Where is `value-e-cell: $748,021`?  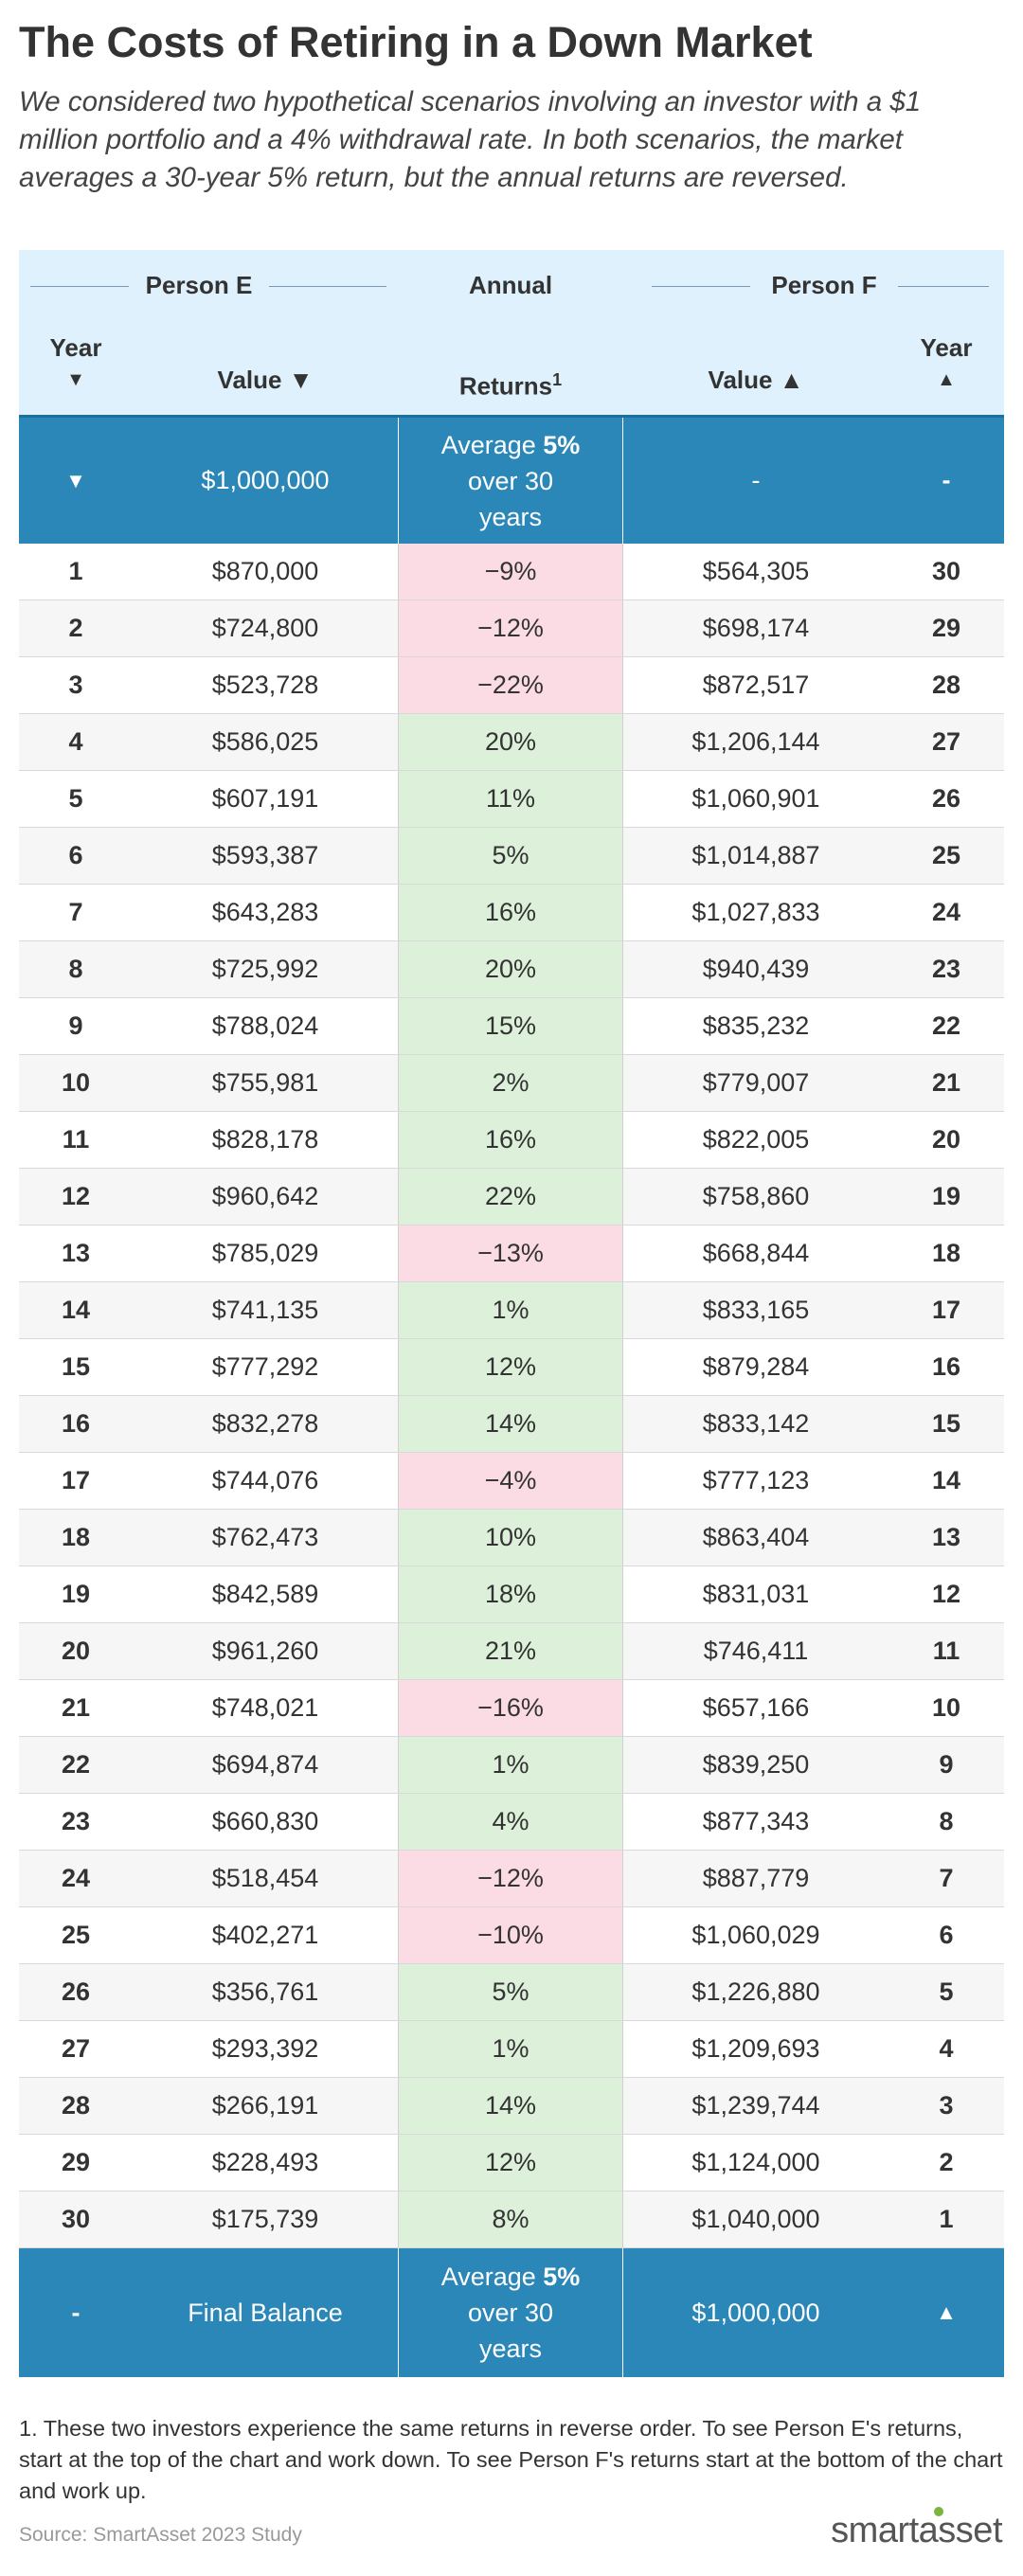 value-e-cell: $748,021 is located at coordinates (265, 1707).